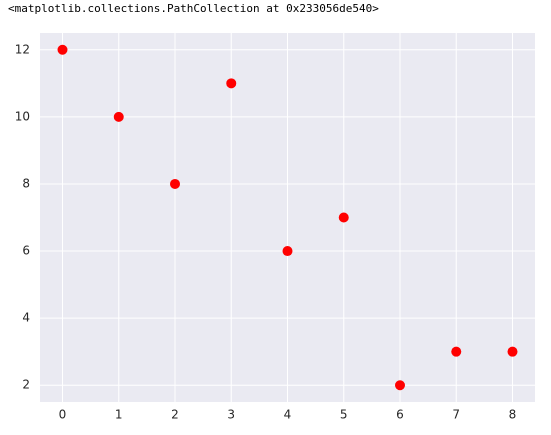  Describe the element at coordinates (400, 415) in the screenshot. I see `x-tick-label: 6` at that location.